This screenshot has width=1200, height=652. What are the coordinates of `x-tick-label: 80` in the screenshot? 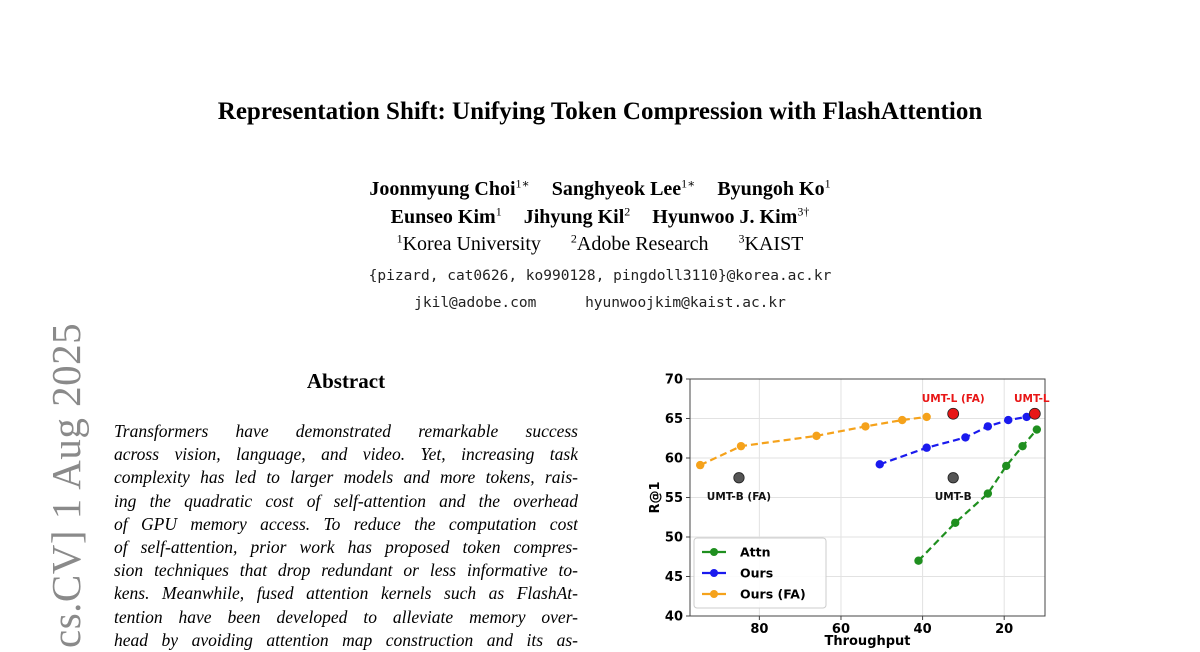 It's located at (759, 629).